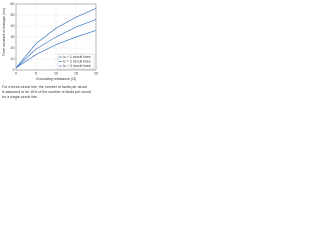 This screenshot has height=240, width=320. Describe the element at coordinates (13, 48) in the screenshot. I see `y-tick-label: 20` at that location.